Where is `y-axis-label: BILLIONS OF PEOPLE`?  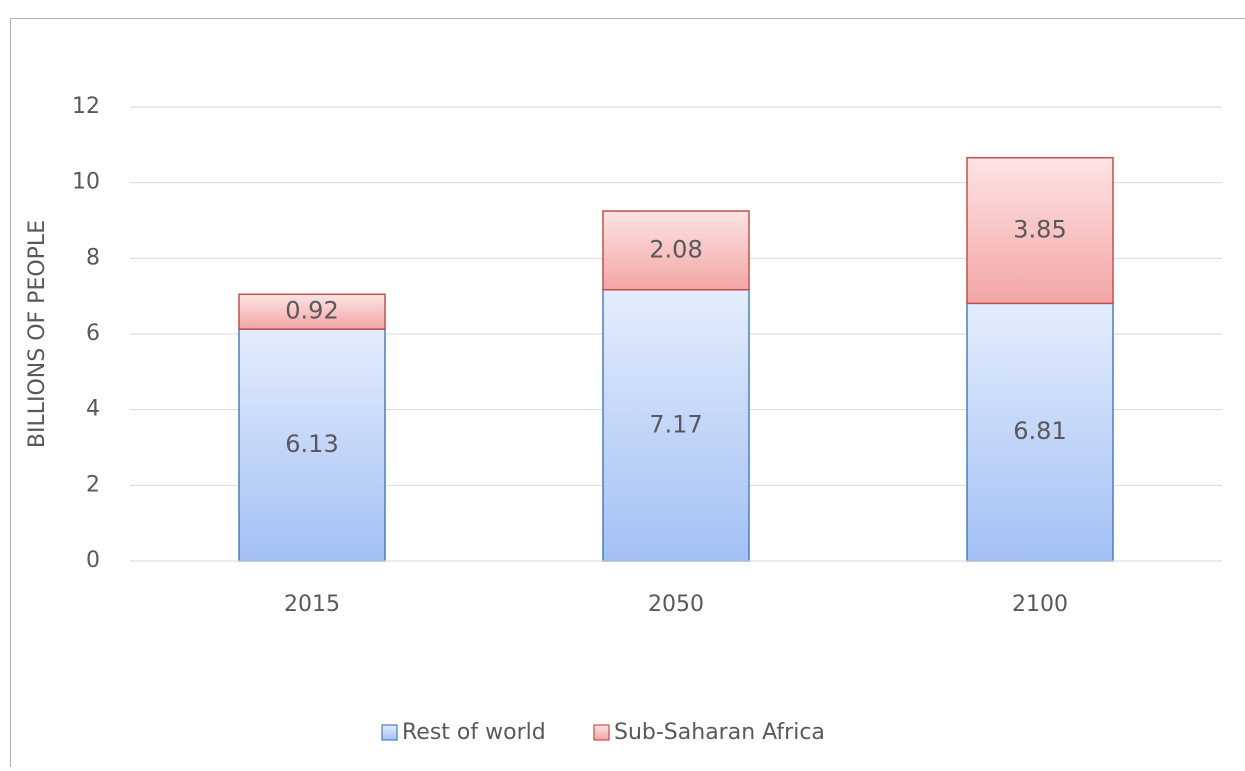
y-axis-label: BILLIONS OF PEOPLE is located at coordinates (37, 334).